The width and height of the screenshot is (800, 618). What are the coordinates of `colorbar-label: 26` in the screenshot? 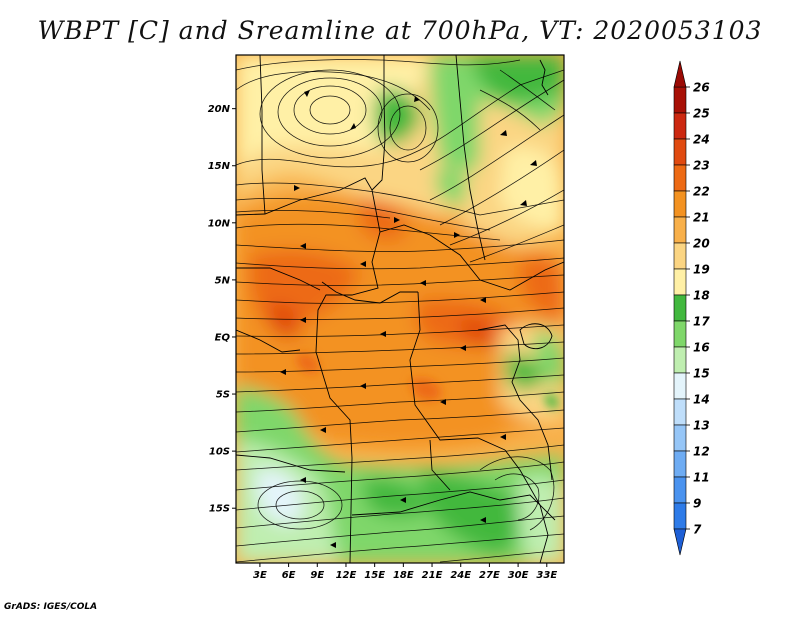 It's located at (701, 88).